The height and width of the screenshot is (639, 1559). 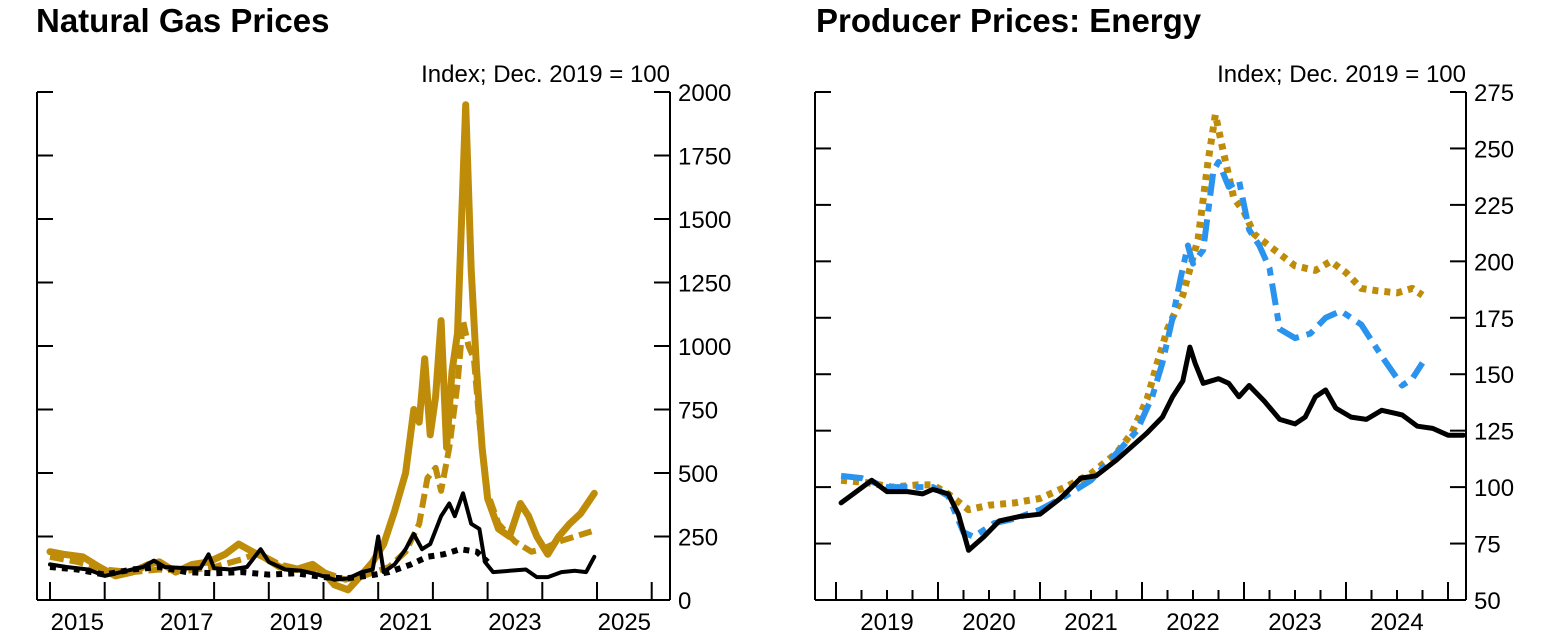 What do you see at coordinates (321, 450) in the screenshot?
I see `series-line-euro-area-12-month-futures` at bounding box center [321, 450].